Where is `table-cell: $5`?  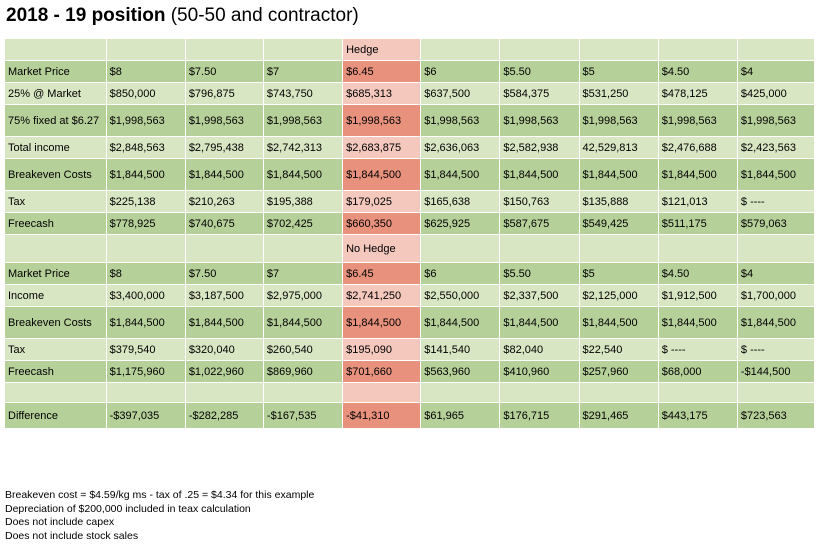
table-cell: $5 is located at coordinates (618, 273).